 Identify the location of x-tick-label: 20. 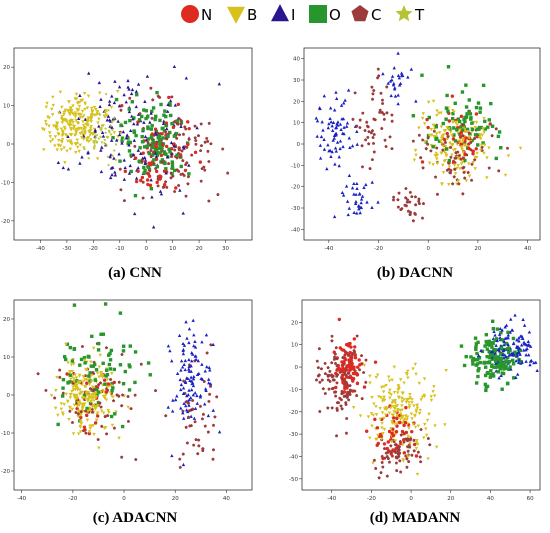
(175, 499).